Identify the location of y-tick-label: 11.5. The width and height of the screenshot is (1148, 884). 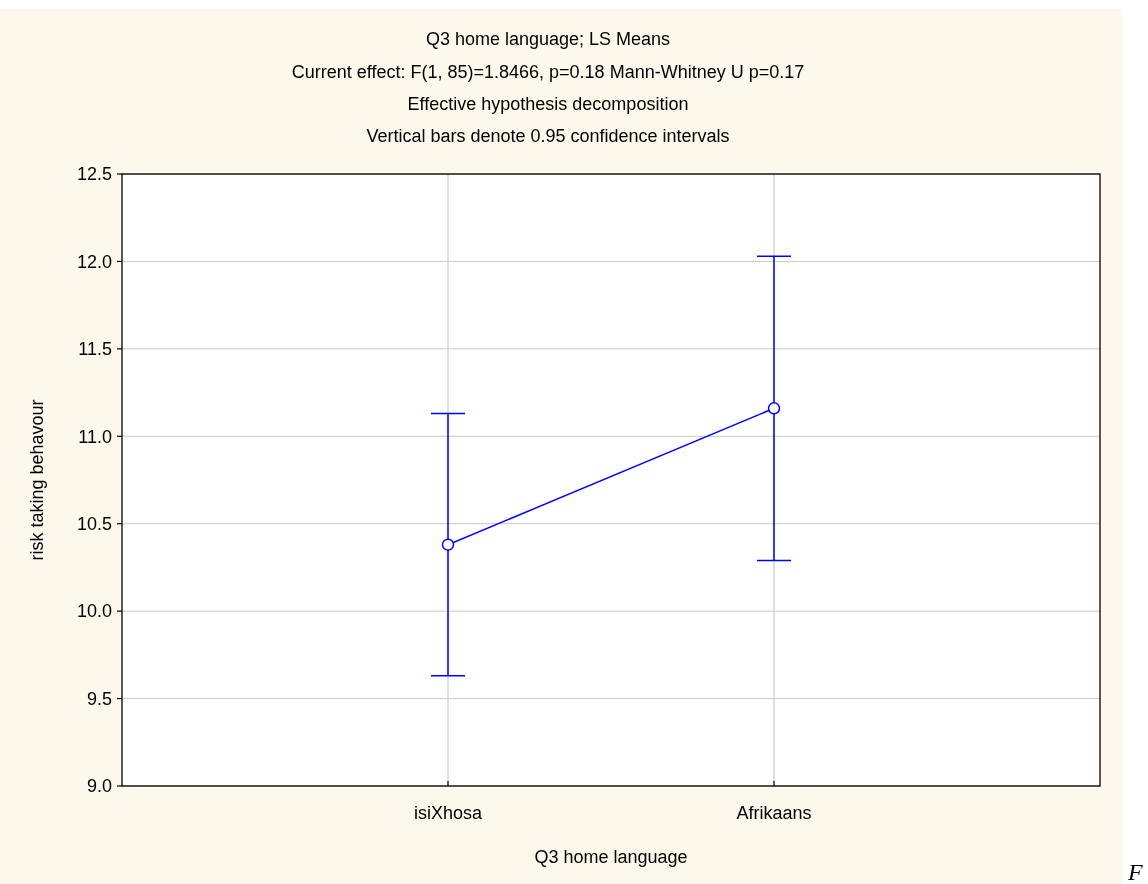
(95, 349).